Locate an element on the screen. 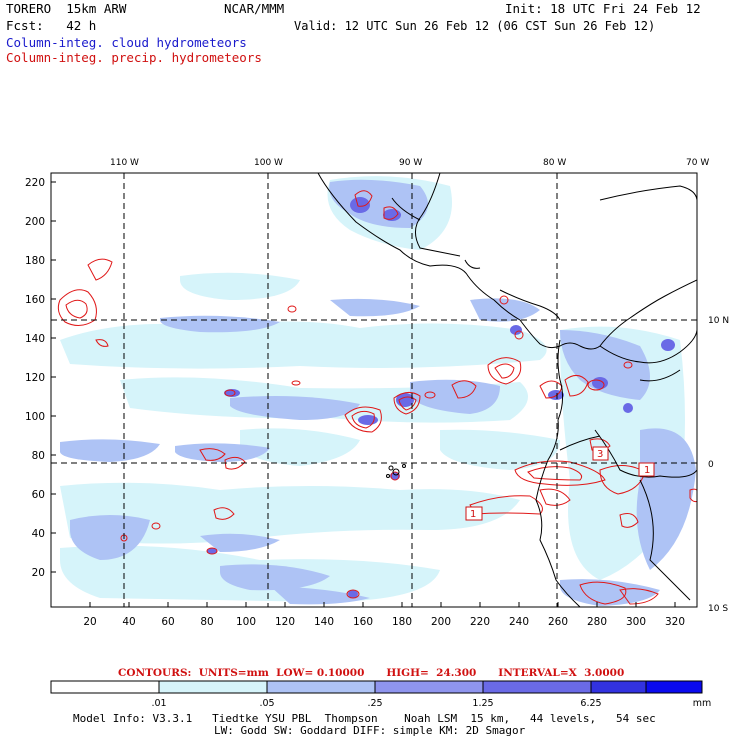 The height and width of the screenshot is (740, 740). lat-label: 10 N is located at coordinates (718, 321).